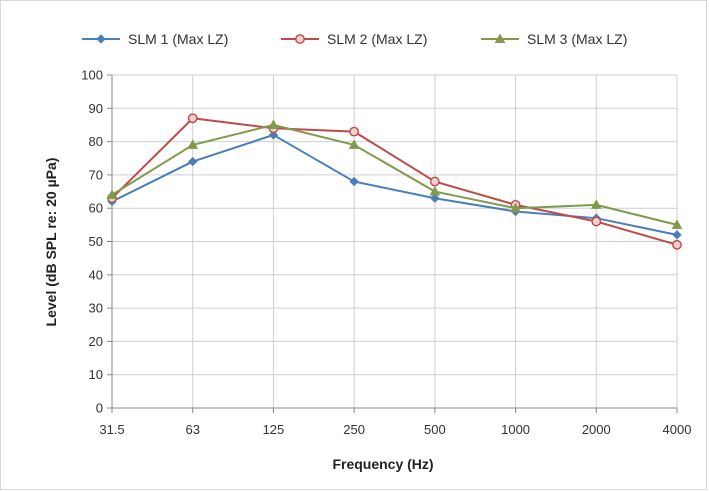 The width and height of the screenshot is (709, 492). Describe the element at coordinates (515, 429) in the screenshot. I see `x-tick-label: 1000` at that location.